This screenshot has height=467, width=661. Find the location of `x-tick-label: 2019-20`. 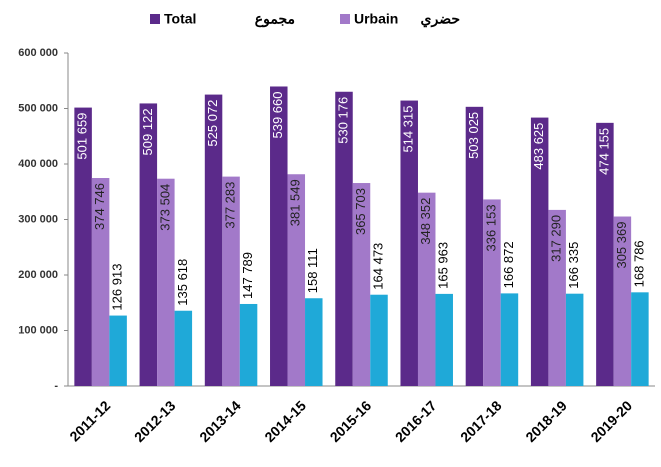

x-tick-label: 2019-20 is located at coordinates (611, 421).